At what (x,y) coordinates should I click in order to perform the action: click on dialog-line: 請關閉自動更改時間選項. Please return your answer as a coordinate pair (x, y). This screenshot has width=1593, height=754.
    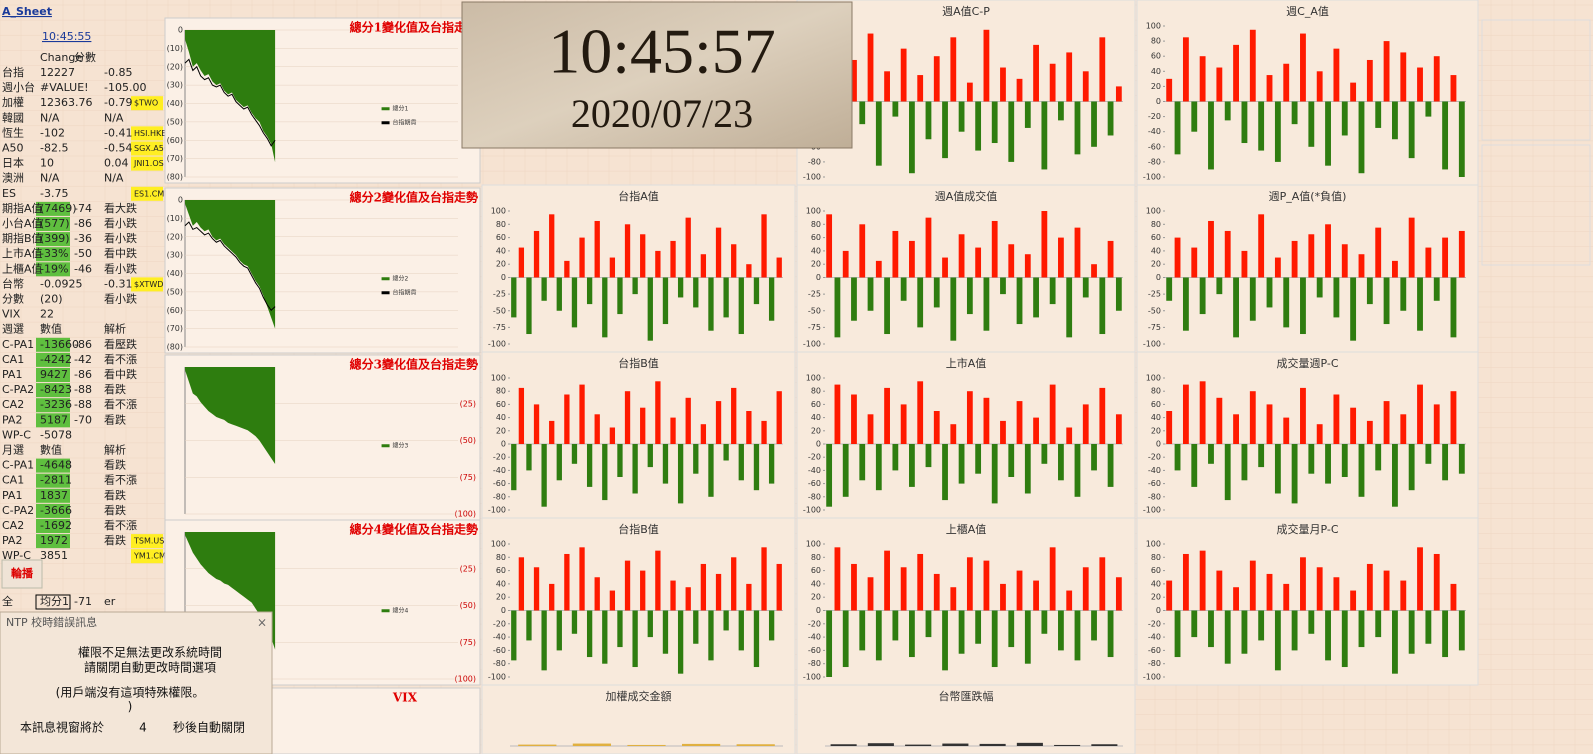
    Looking at the image, I should click on (150, 668).